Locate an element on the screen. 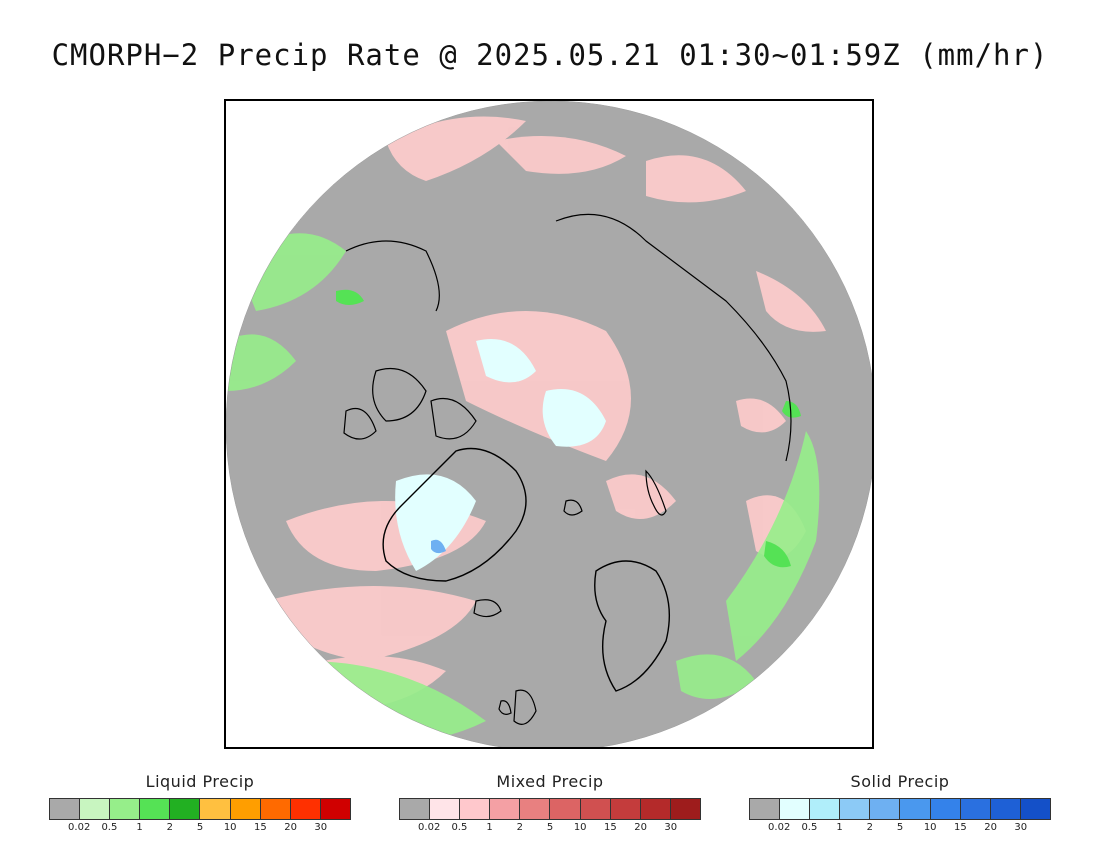 The width and height of the screenshot is (1100, 850). british-isles-coastline is located at coordinates (517, 707).